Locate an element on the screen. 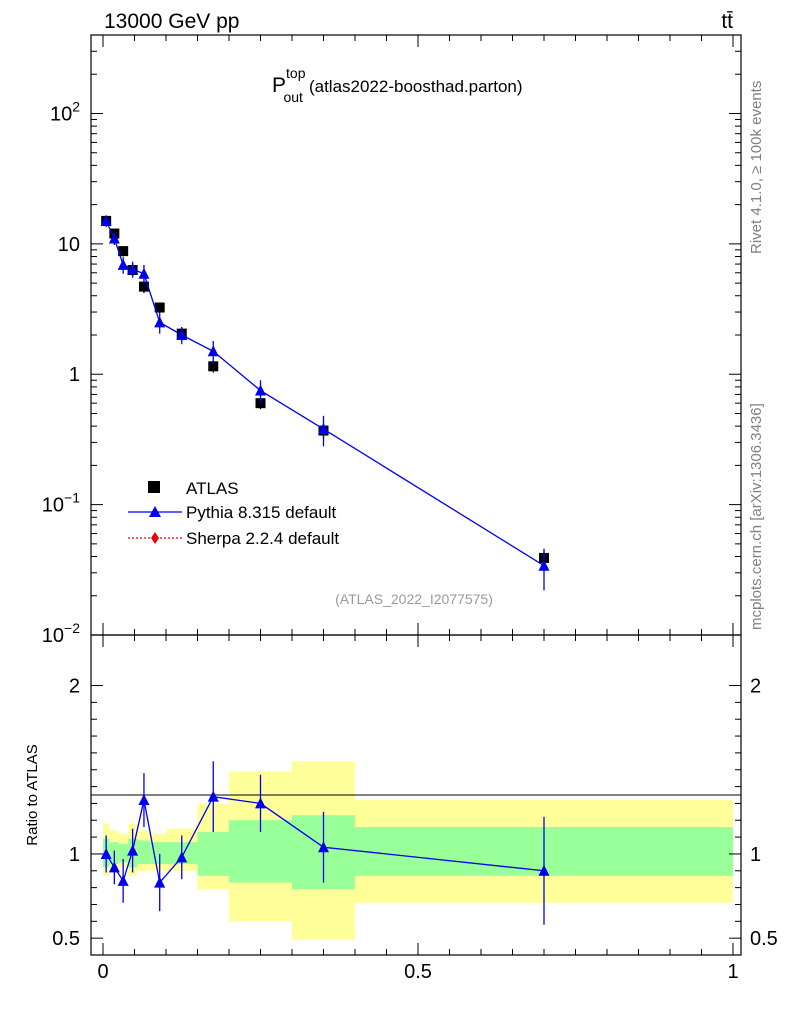 Image resolution: width=786 pixels, height=1024 pixels. rivet-version-label: Rivet 4.1.0, ≥ 100k events is located at coordinates (756, 167).